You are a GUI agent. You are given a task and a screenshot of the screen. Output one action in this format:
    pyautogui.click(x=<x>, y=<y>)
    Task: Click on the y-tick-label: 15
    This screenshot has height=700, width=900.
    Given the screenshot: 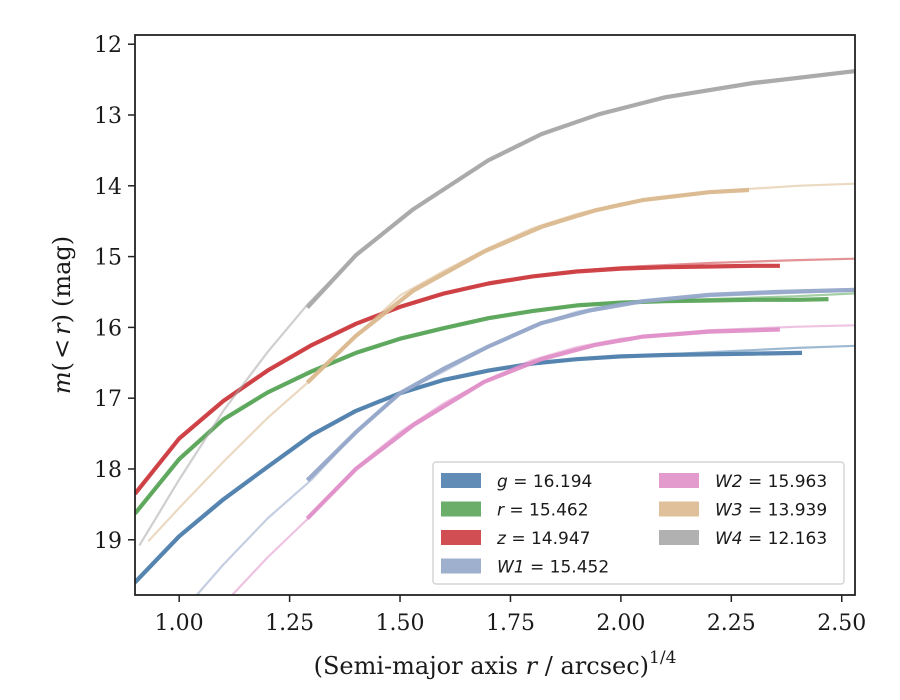 What is the action you would take?
    pyautogui.click(x=108, y=258)
    